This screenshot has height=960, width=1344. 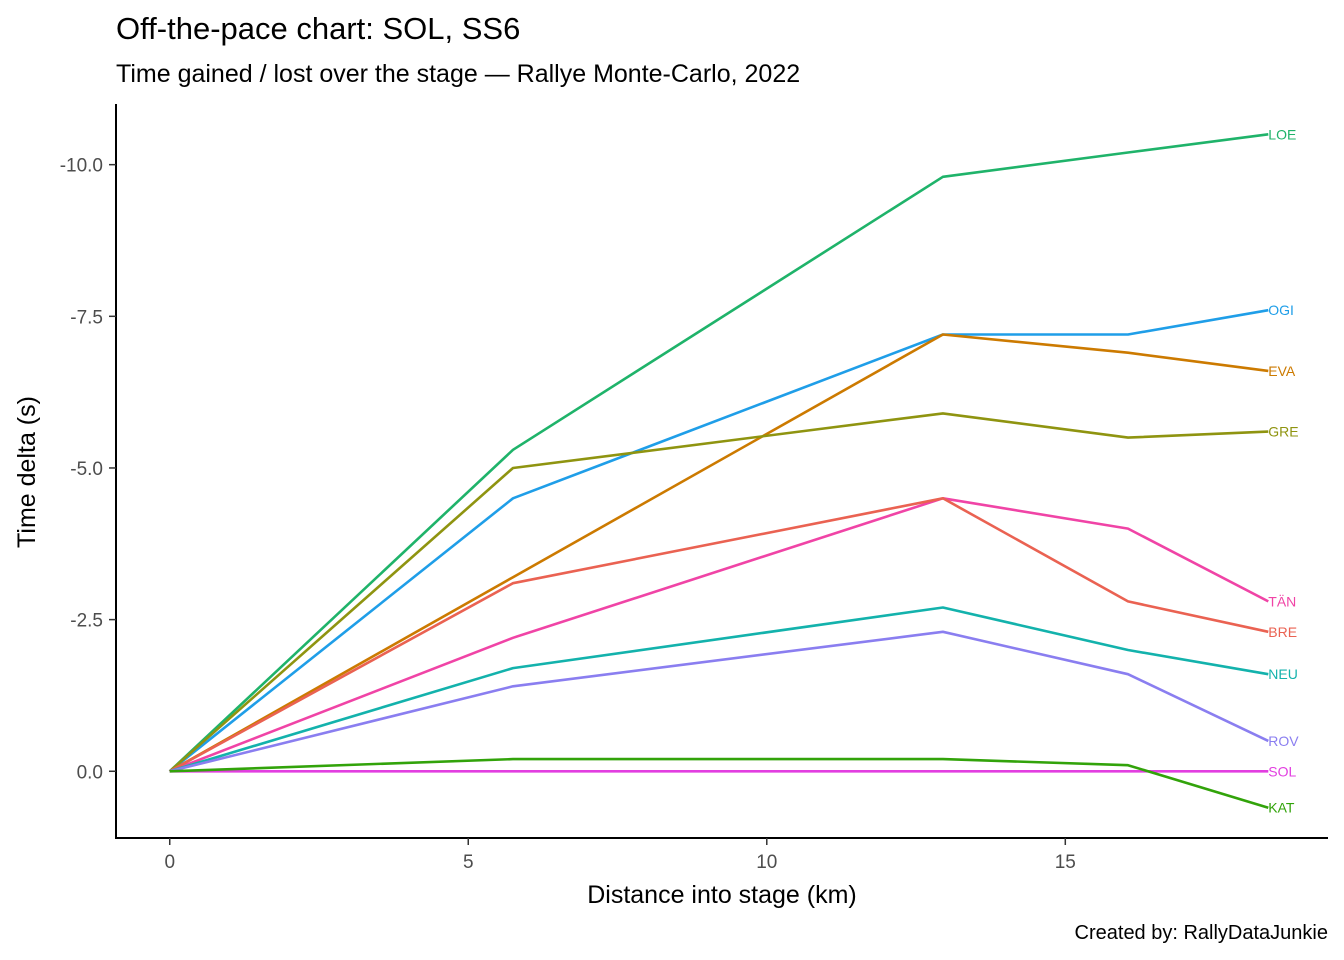 I want to click on y-axis-title: Time delta (s), so click(x=27, y=472).